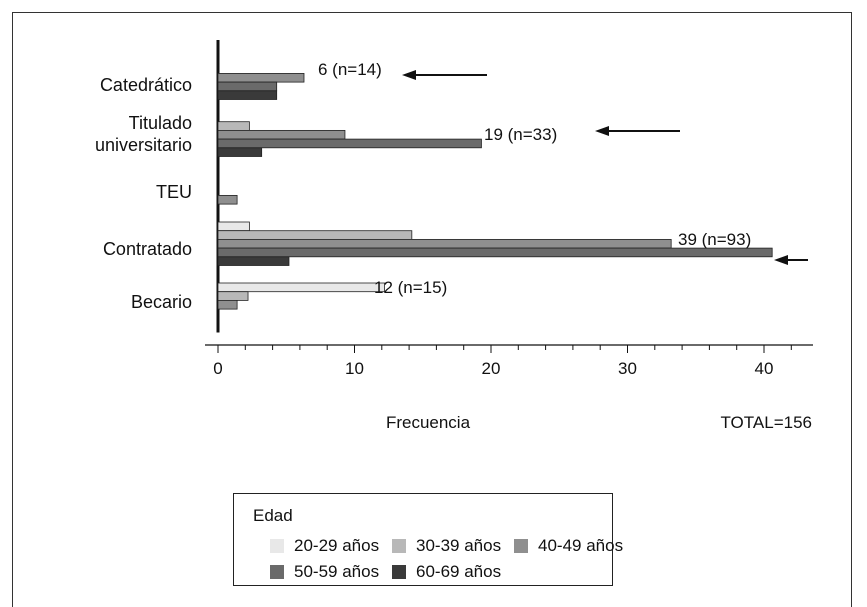 Image resolution: width=867 pixels, height=607 pixels. I want to click on legend-label: 50-59 años, so click(337, 571).